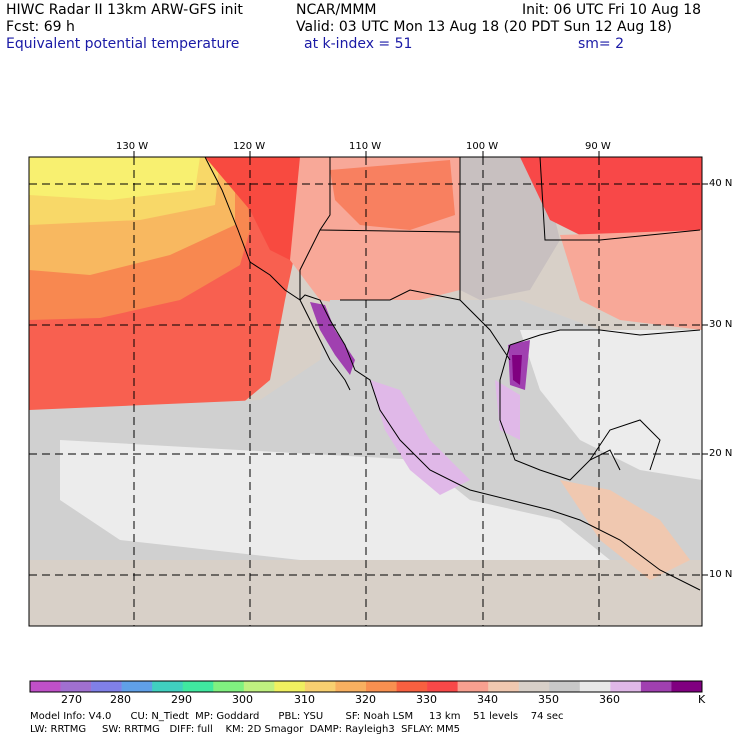 The height and width of the screenshot is (740, 740). I want to click on gulf-of-california-purple, so click(332, 338).